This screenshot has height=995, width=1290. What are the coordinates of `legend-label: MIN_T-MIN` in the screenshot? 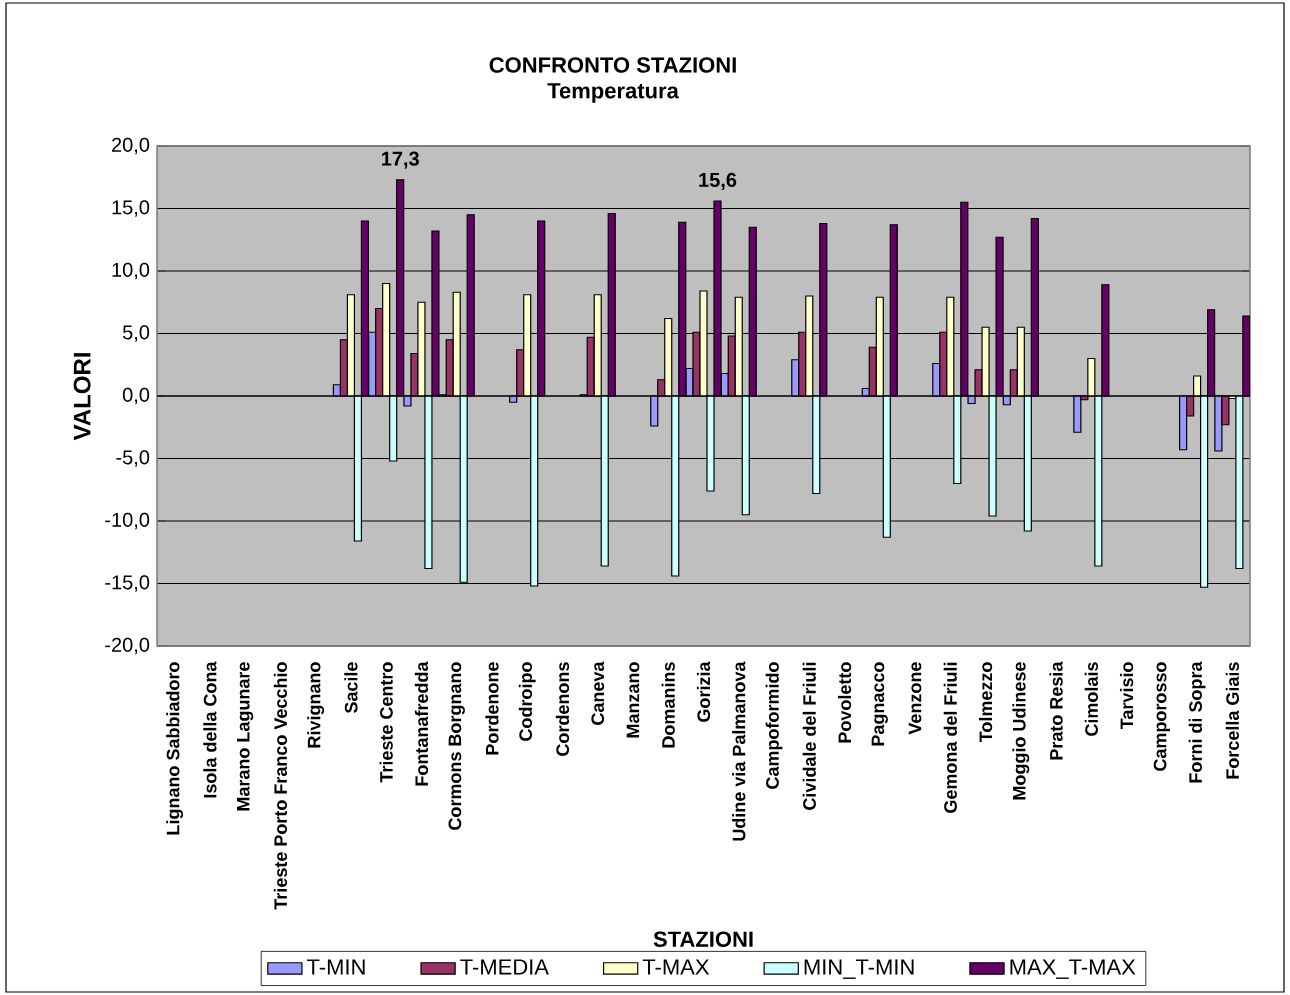 It's located at (859, 969).